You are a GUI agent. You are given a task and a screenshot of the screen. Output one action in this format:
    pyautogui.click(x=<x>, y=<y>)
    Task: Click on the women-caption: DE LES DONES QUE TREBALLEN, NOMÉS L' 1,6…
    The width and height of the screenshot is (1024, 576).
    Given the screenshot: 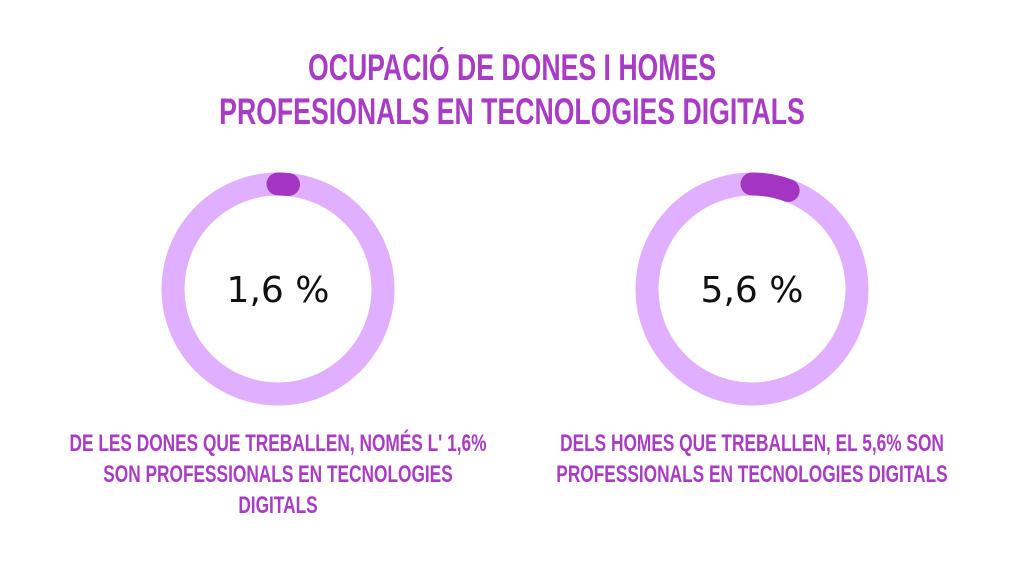 What is the action you would take?
    pyautogui.click(x=278, y=474)
    